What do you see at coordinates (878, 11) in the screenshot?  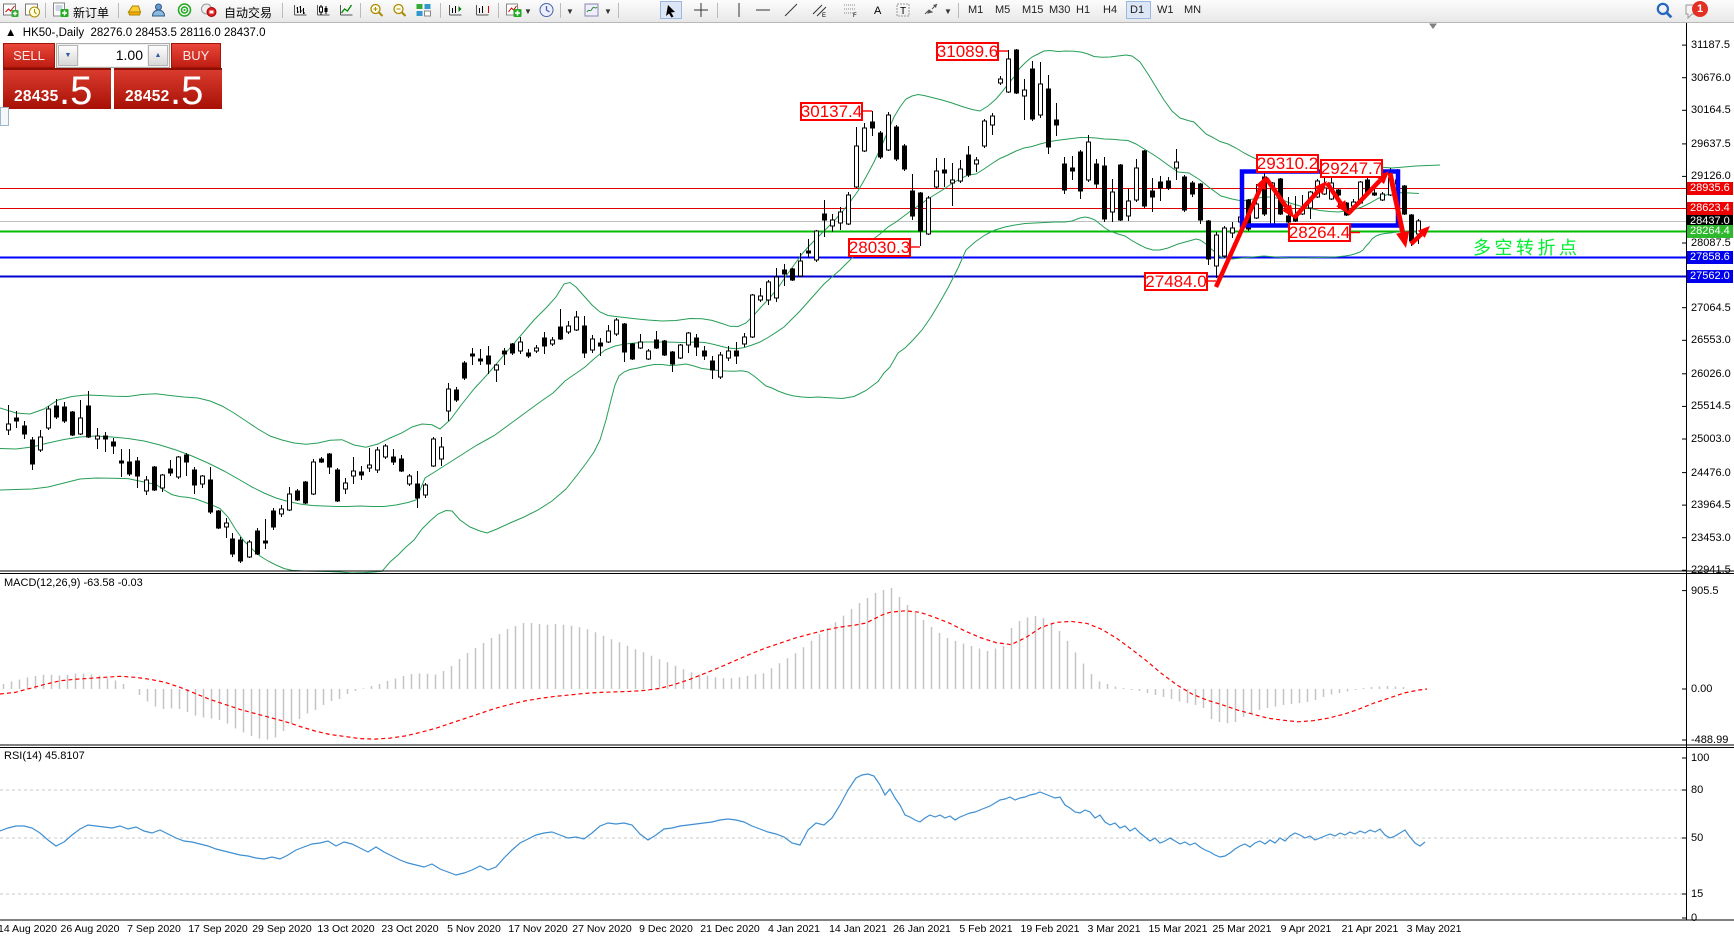 I see `svg-text: A` at bounding box center [878, 11].